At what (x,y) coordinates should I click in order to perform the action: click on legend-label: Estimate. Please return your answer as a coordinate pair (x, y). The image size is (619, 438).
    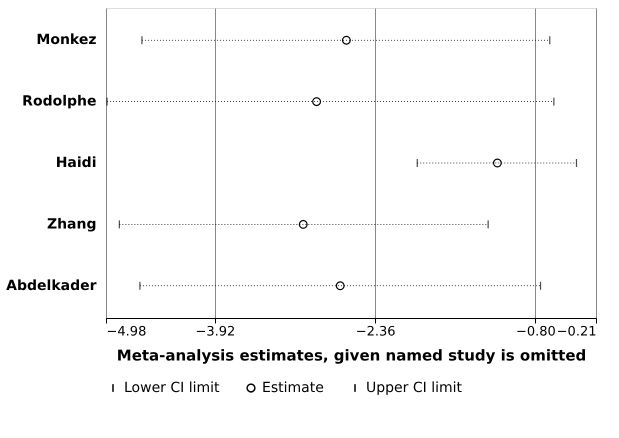
    Looking at the image, I should click on (293, 388).